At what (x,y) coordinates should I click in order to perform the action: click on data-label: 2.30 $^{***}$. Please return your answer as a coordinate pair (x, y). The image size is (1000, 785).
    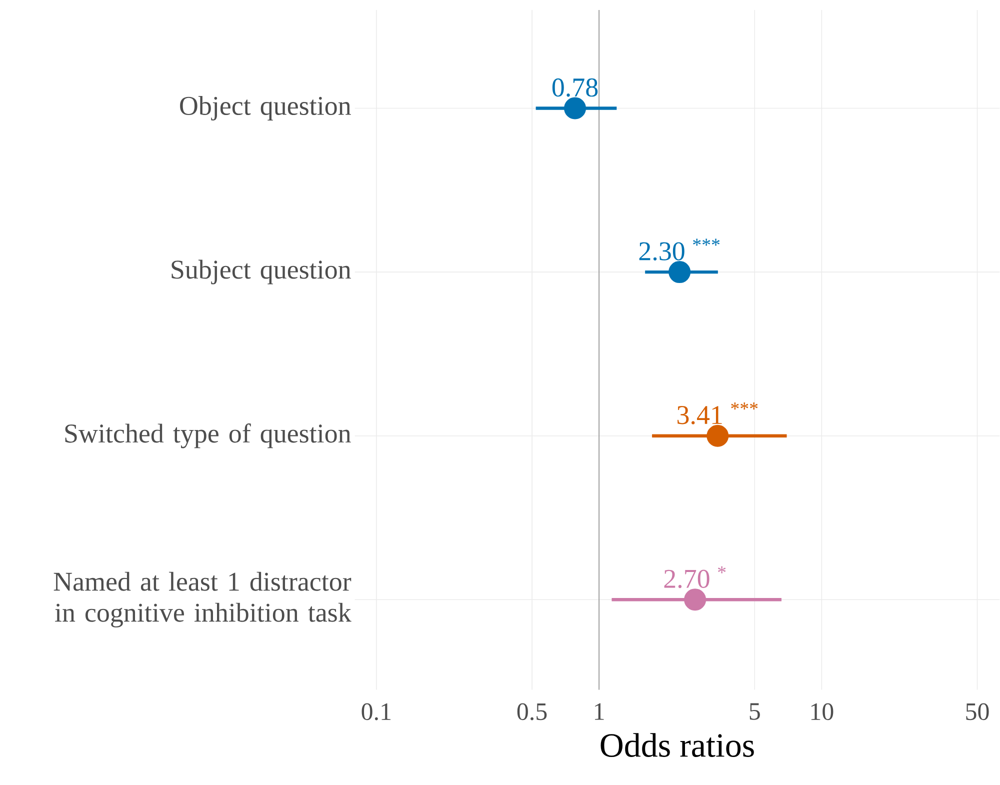
    Looking at the image, I should click on (679, 249).